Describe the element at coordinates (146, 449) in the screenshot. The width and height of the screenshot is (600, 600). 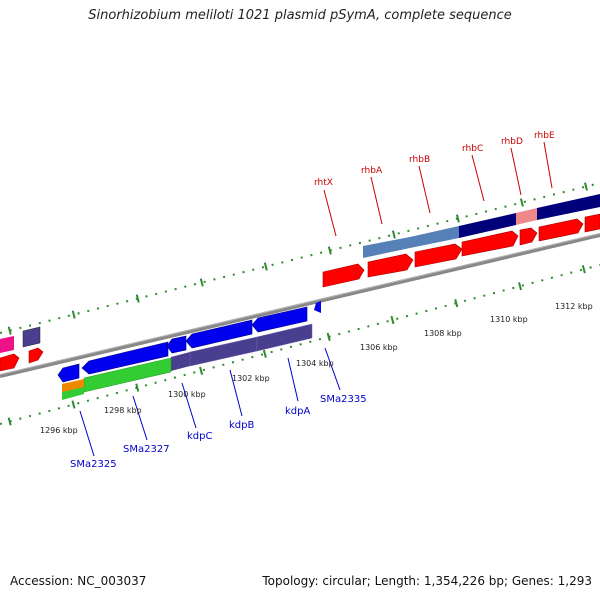
I see `gene-label-SMa2327: SMa2327` at that location.